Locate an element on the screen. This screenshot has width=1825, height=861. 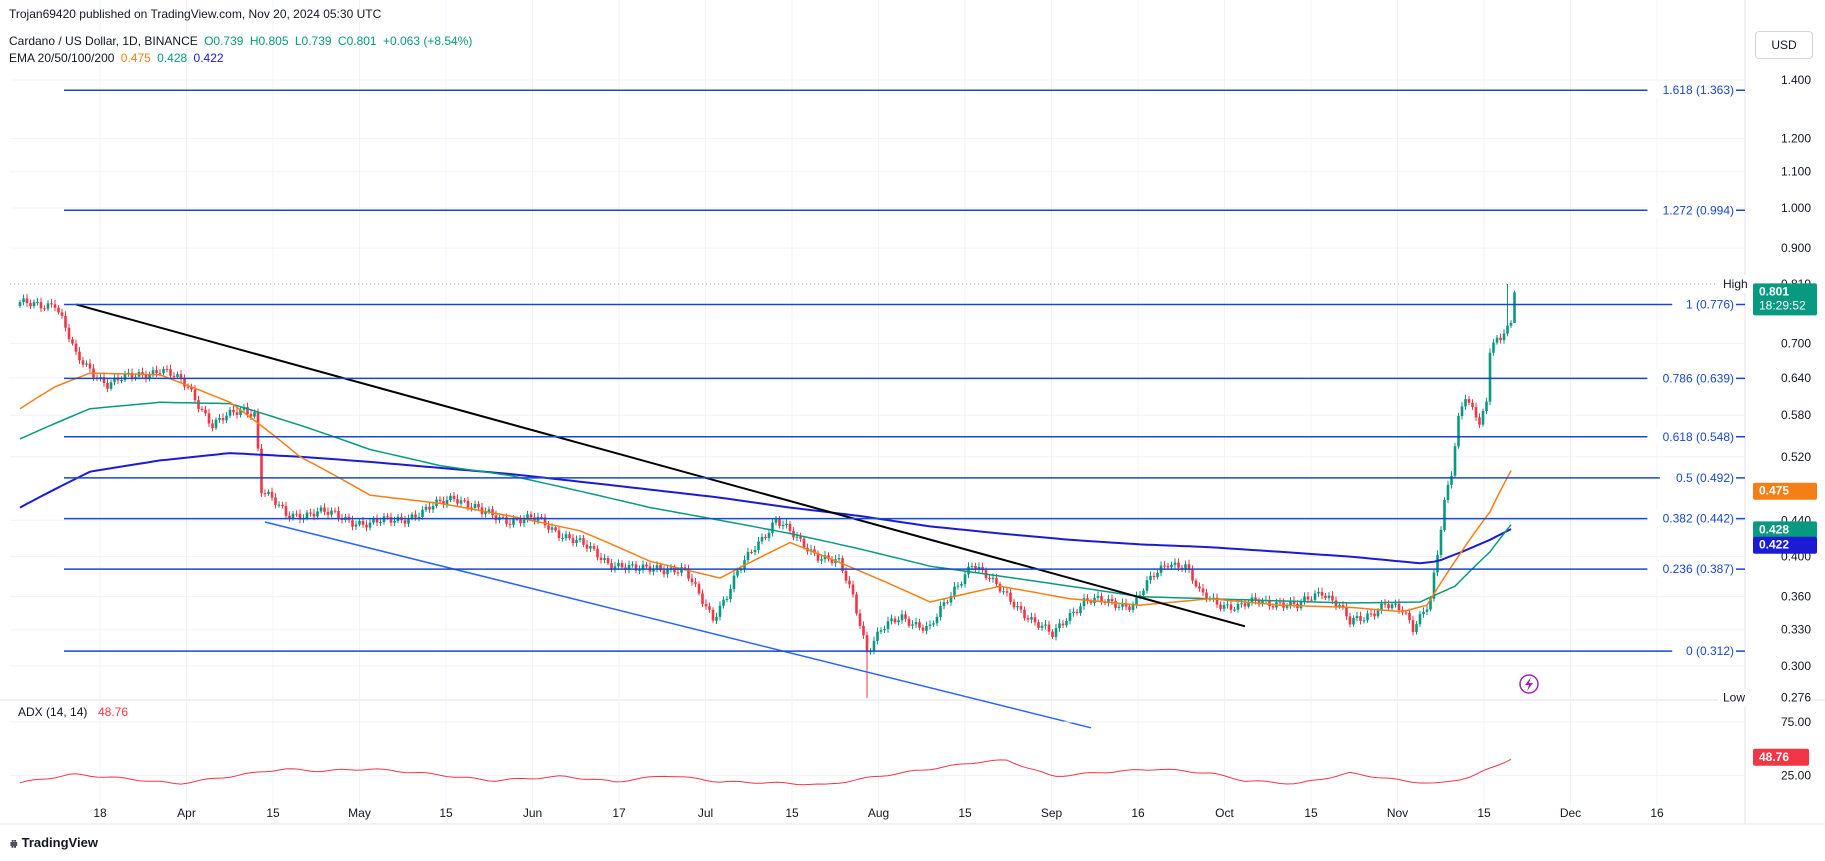
time-axis-label: 16 is located at coordinates (1138, 813).